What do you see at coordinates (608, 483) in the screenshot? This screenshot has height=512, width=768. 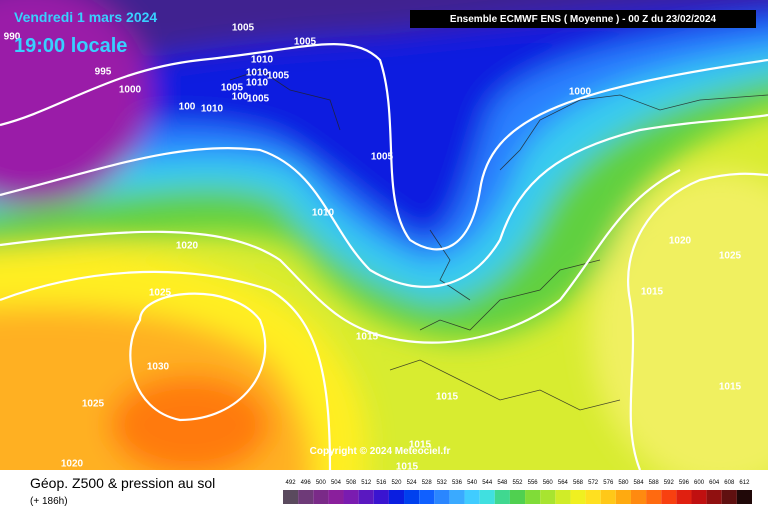 I see `scale-label: 576` at bounding box center [608, 483].